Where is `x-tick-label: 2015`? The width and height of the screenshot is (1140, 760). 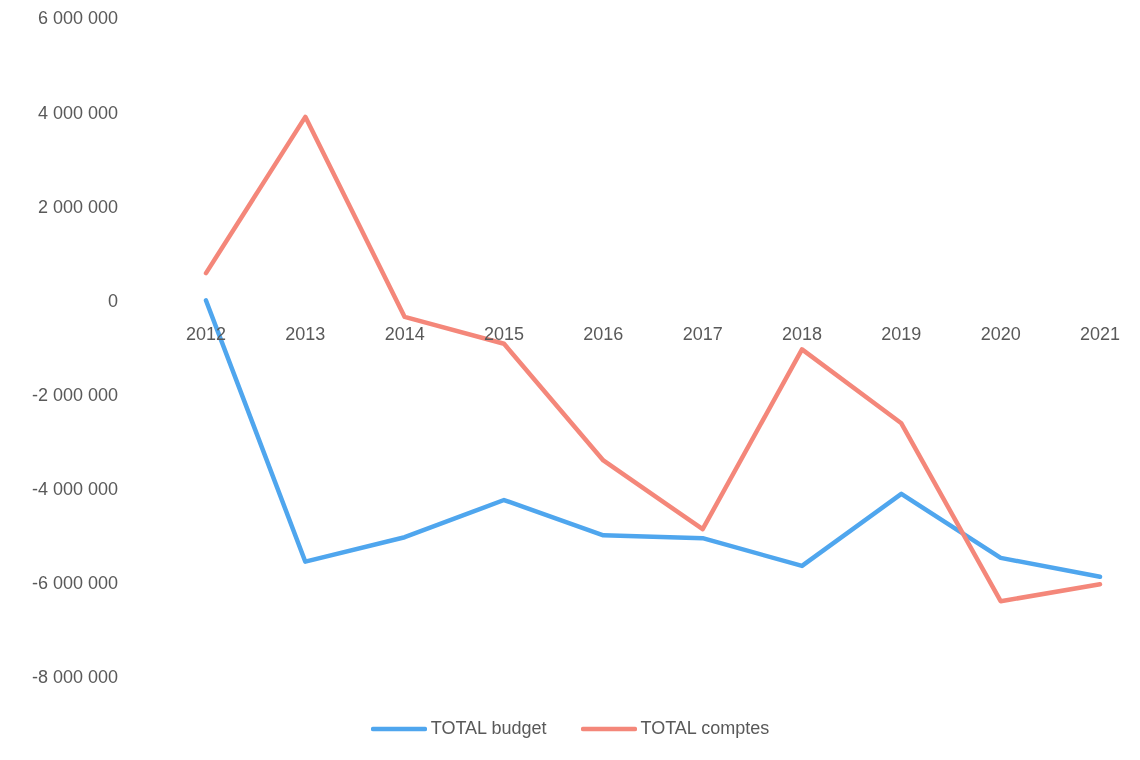 x-tick-label: 2015 is located at coordinates (504, 334).